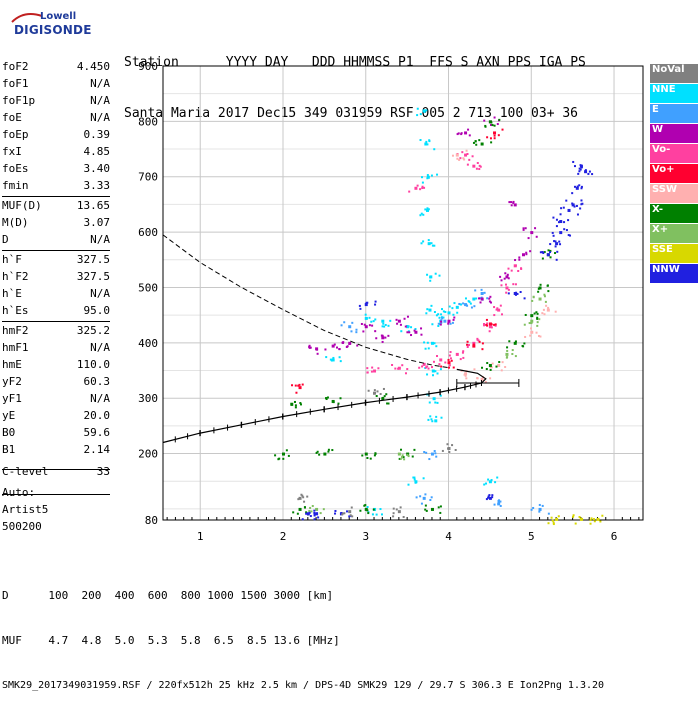 The height and width of the screenshot is (708, 700). What do you see at coordinates (15, 168) in the screenshot?
I see `param-key: foEs` at bounding box center [15, 168].